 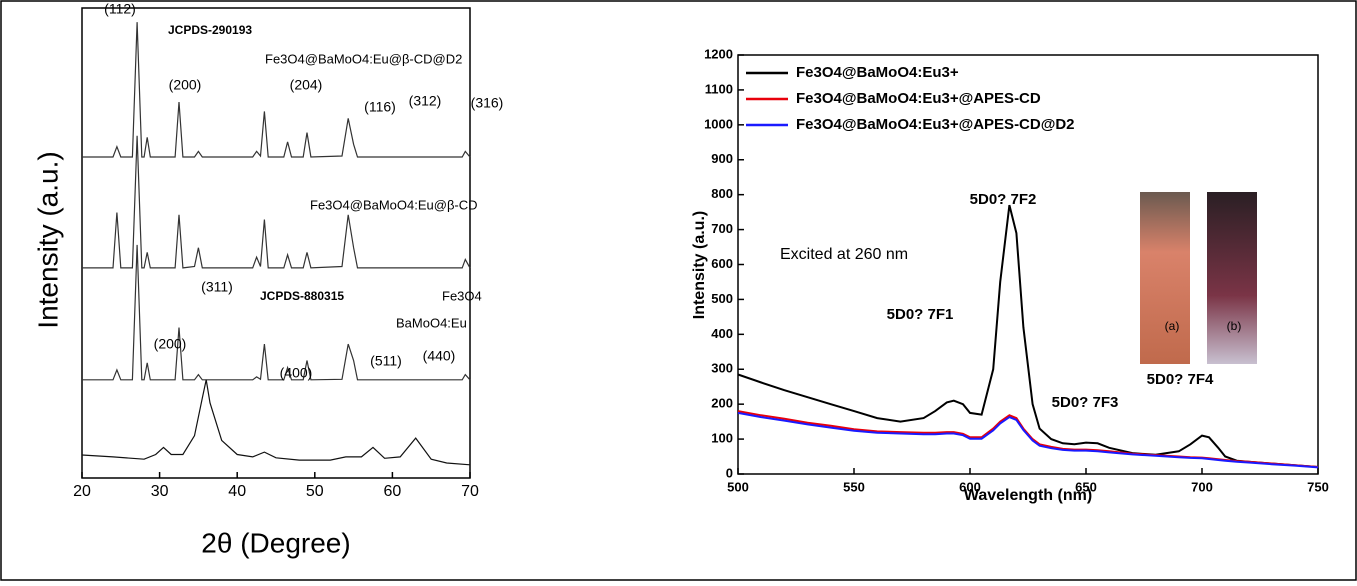 What do you see at coordinates (1180, 379) in the screenshot?
I see `annotation: 5D0? 7F4` at bounding box center [1180, 379].